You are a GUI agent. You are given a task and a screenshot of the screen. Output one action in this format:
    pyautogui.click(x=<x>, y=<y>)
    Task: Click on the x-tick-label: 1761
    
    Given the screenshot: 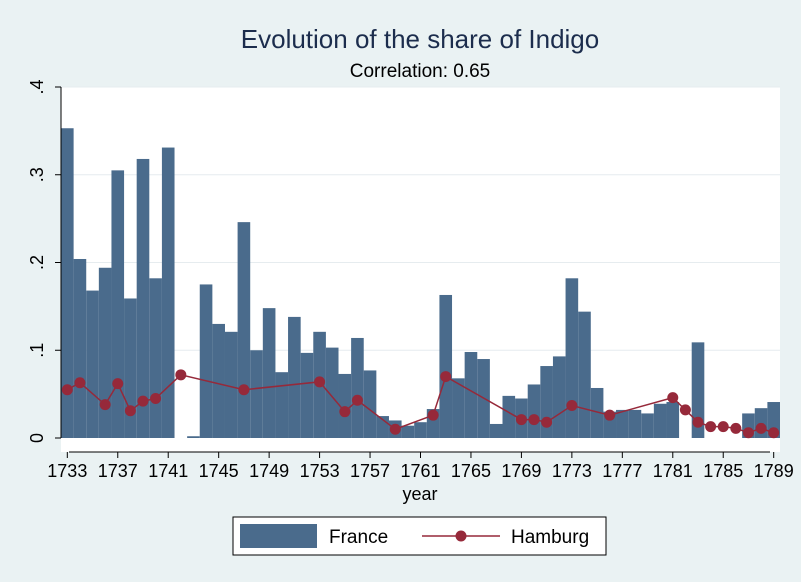 What is the action you would take?
    pyautogui.click(x=420, y=471)
    